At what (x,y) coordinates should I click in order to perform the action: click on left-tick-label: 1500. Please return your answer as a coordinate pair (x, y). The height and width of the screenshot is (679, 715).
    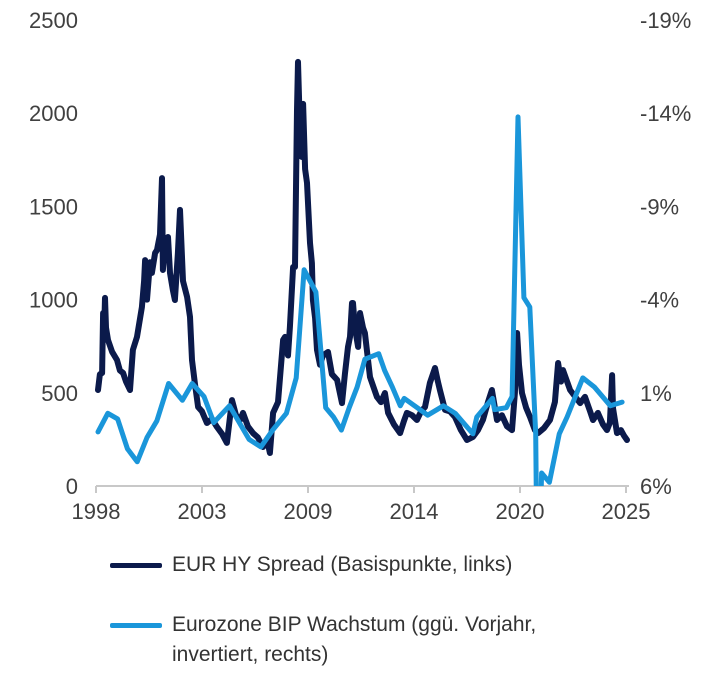
    Looking at the image, I should click on (53, 206).